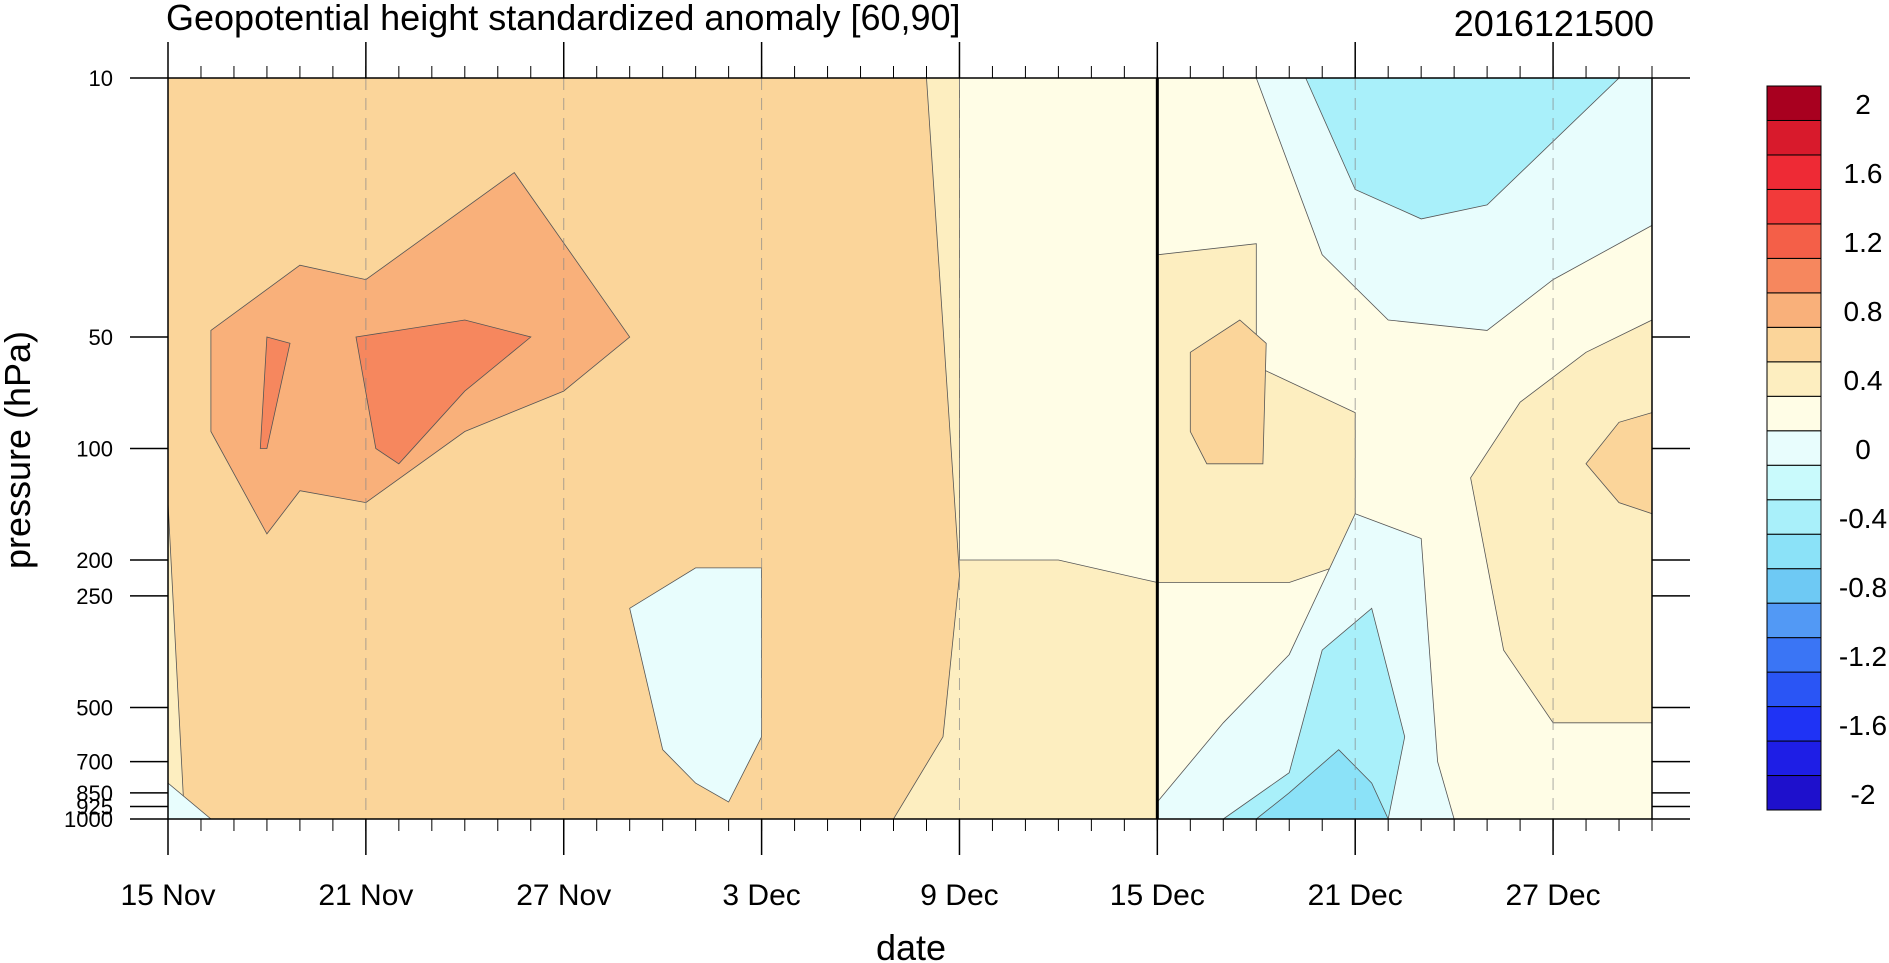 This screenshot has height=963, width=1889. What do you see at coordinates (1863, 104) in the screenshot?
I see `colorbar-label: 2` at bounding box center [1863, 104].